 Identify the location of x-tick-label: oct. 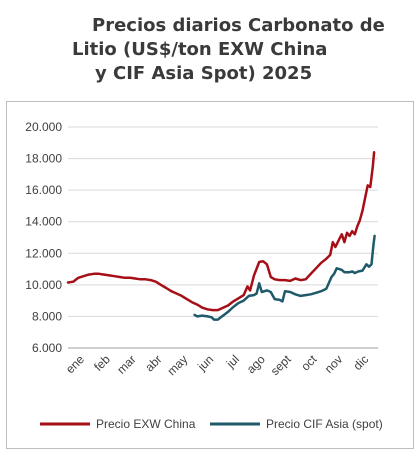
(309, 363).